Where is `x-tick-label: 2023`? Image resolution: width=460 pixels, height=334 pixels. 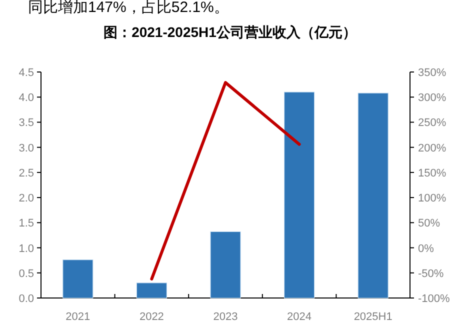 x-tick-label: 2023 is located at coordinates (225, 317).